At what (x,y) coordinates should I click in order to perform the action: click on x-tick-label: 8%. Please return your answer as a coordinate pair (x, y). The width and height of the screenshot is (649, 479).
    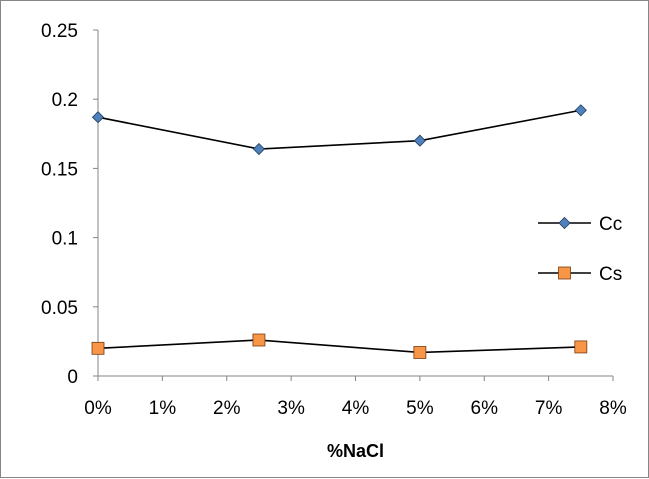
    Looking at the image, I should click on (613, 408).